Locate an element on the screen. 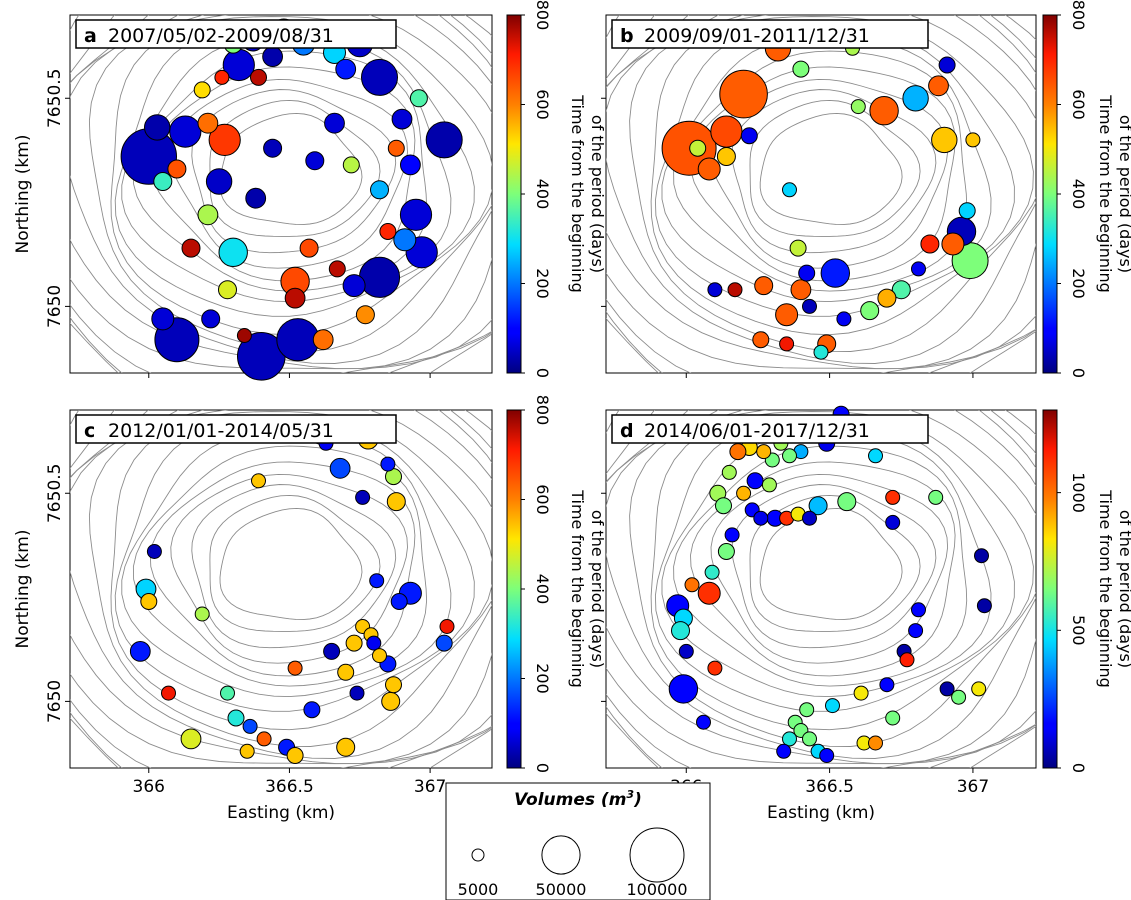  colorbar-label-b-1: Time from the beginning is located at coordinates (1105, 193).